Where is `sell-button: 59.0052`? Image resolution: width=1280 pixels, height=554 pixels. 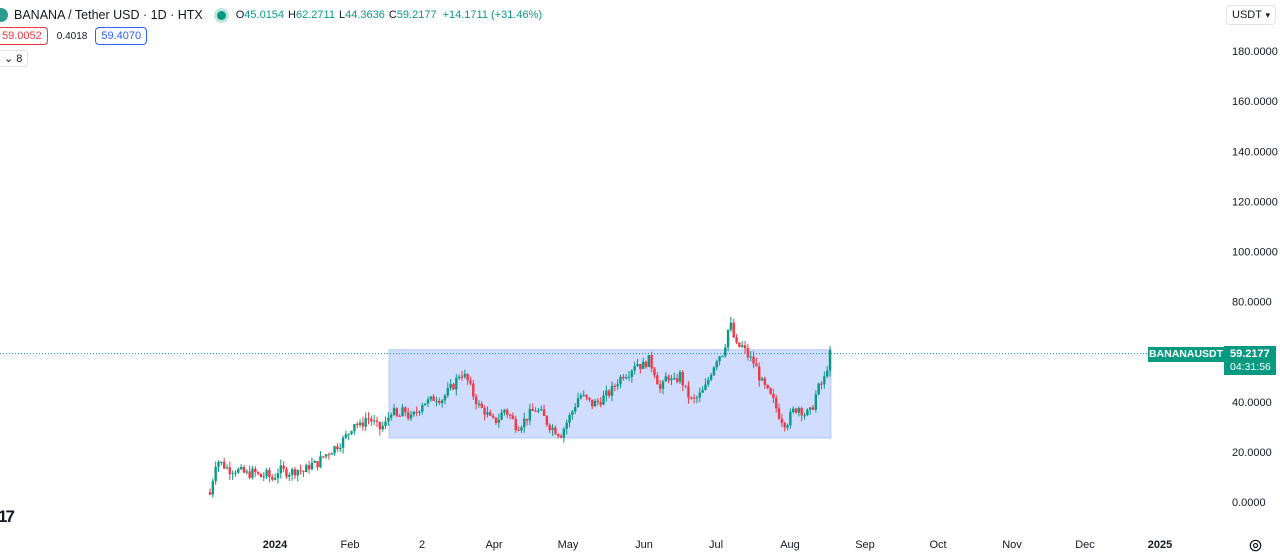
sell-button: 59.0052 is located at coordinates (24, 36).